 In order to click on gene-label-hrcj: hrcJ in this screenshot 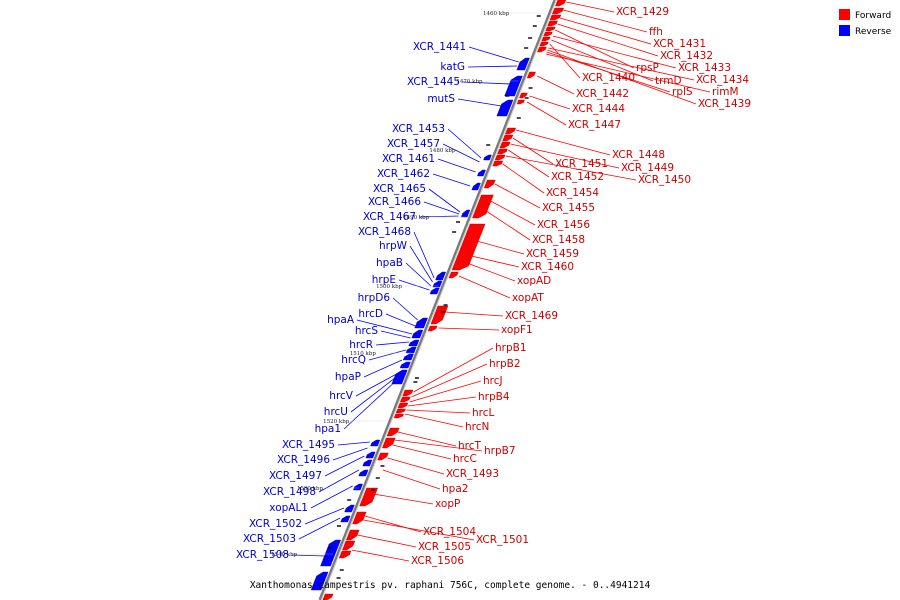, I will do `click(493, 381)`.